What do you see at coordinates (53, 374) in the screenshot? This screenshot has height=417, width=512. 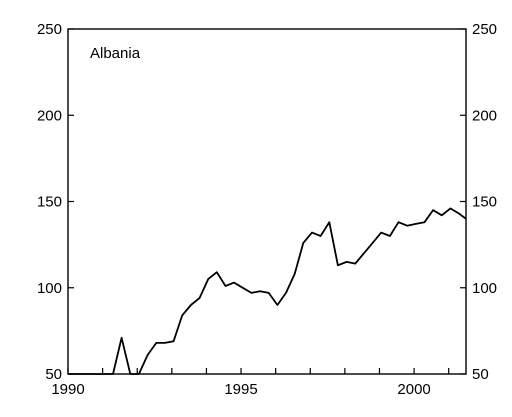 I see `y-tick-label-left: 50` at bounding box center [53, 374].